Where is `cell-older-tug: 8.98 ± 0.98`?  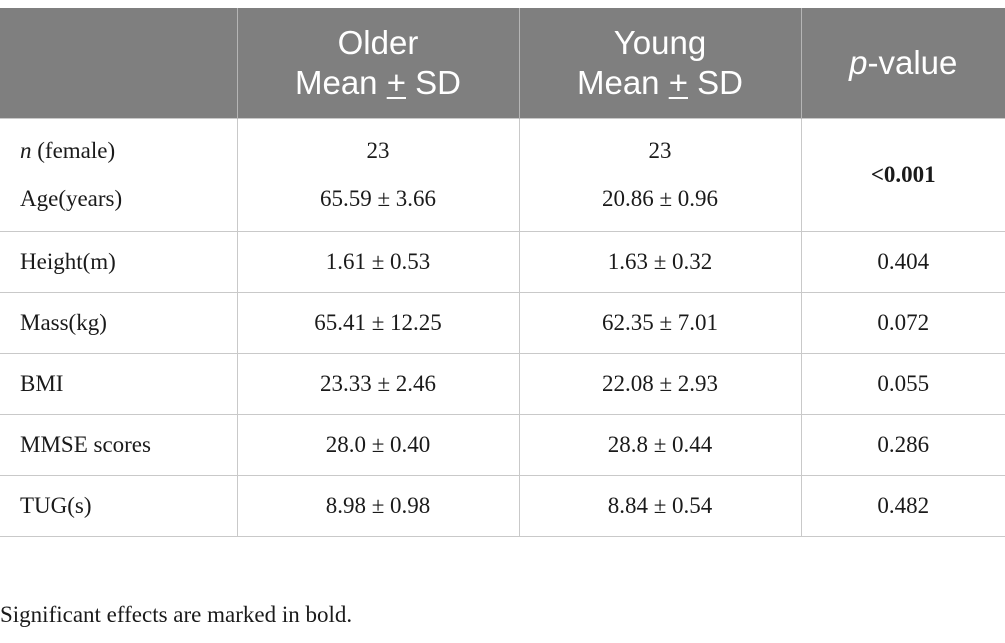
cell-older-tug: 8.98 ± 0.98 is located at coordinates (378, 506).